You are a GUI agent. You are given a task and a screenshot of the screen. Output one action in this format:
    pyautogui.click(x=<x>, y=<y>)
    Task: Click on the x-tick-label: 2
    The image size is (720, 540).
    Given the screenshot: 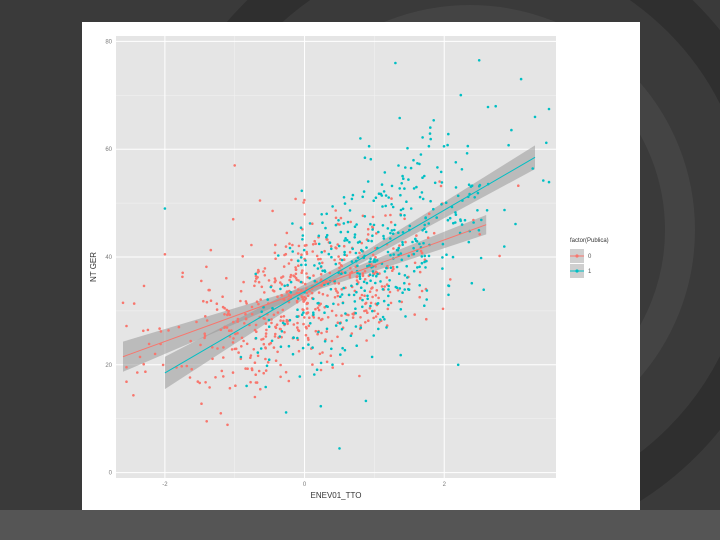 What is the action you would take?
    pyautogui.click(x=445, y=485)
    